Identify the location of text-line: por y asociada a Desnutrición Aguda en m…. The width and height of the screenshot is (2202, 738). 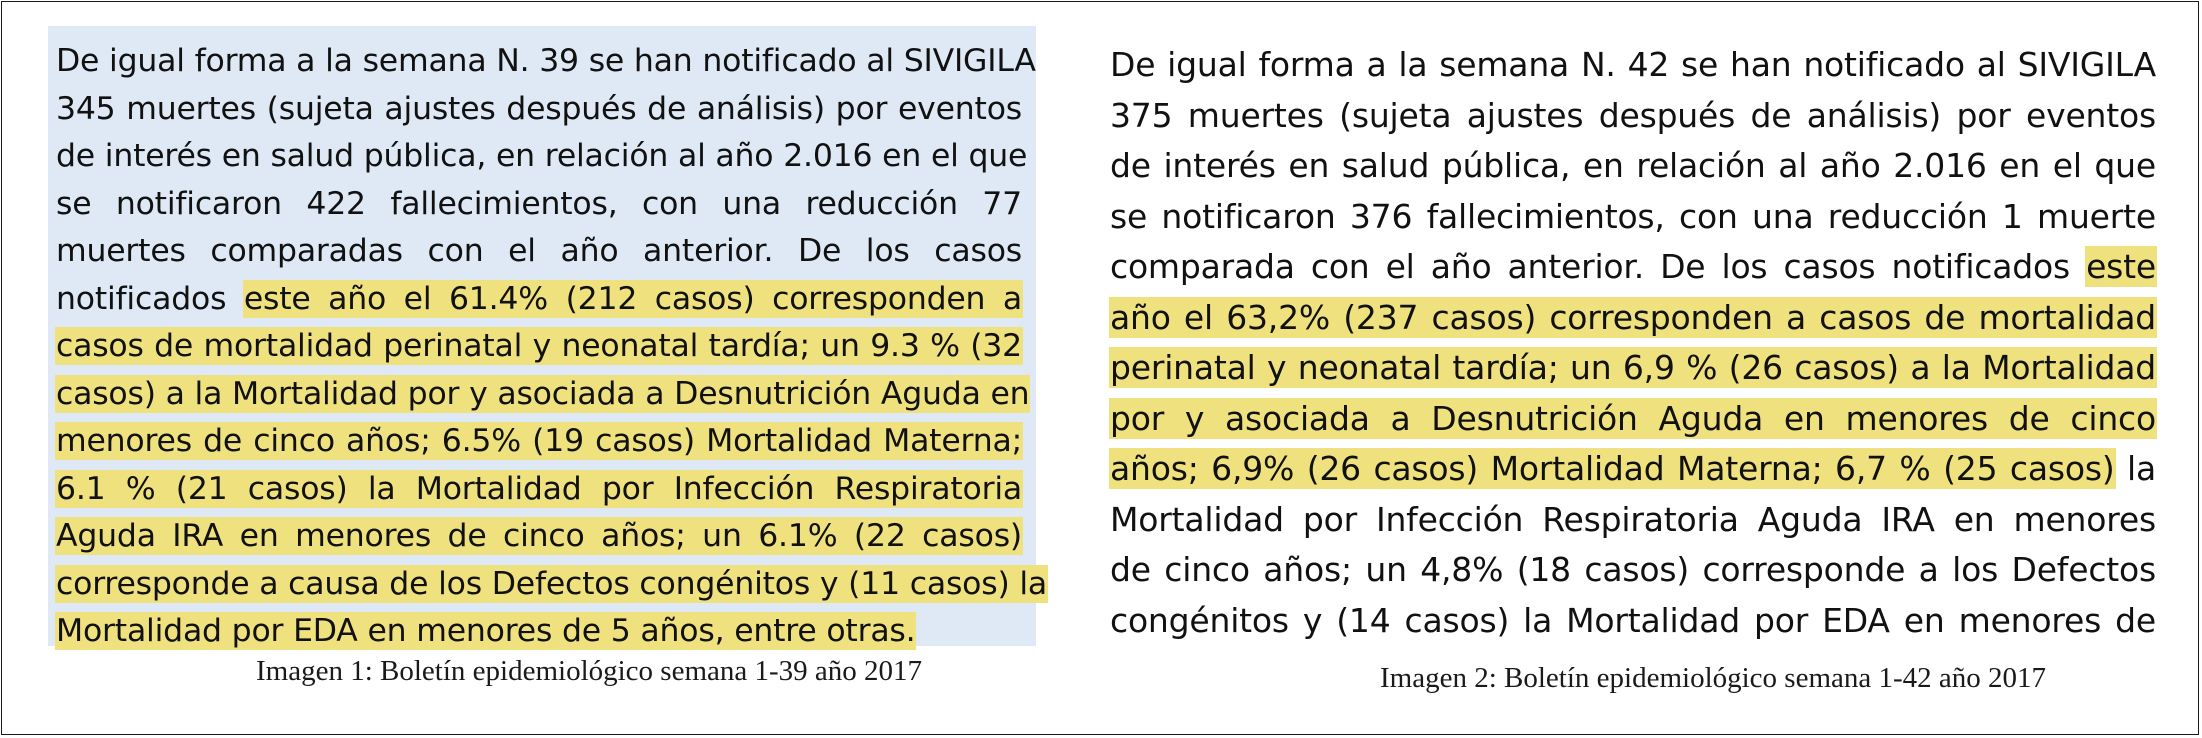
(1633, 419).